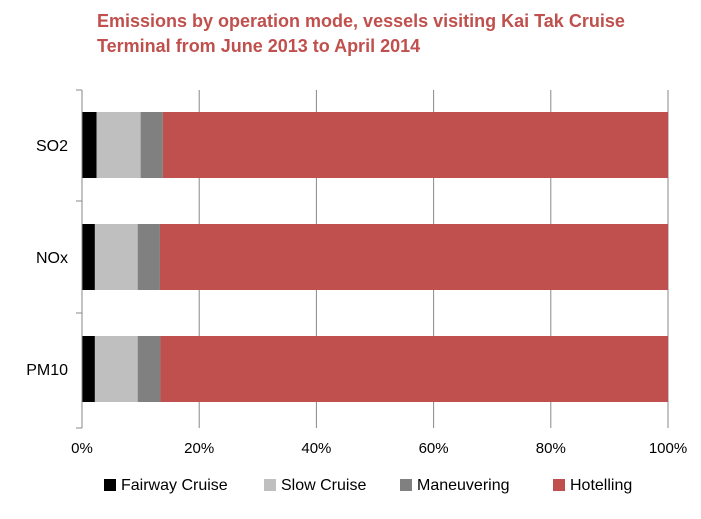 This screenshot has width=701, height=519. Describe the element at coordinates (323, 485) in the screenshot. I see `legend-label-slow-cruise: Slow Cruise` at that location.